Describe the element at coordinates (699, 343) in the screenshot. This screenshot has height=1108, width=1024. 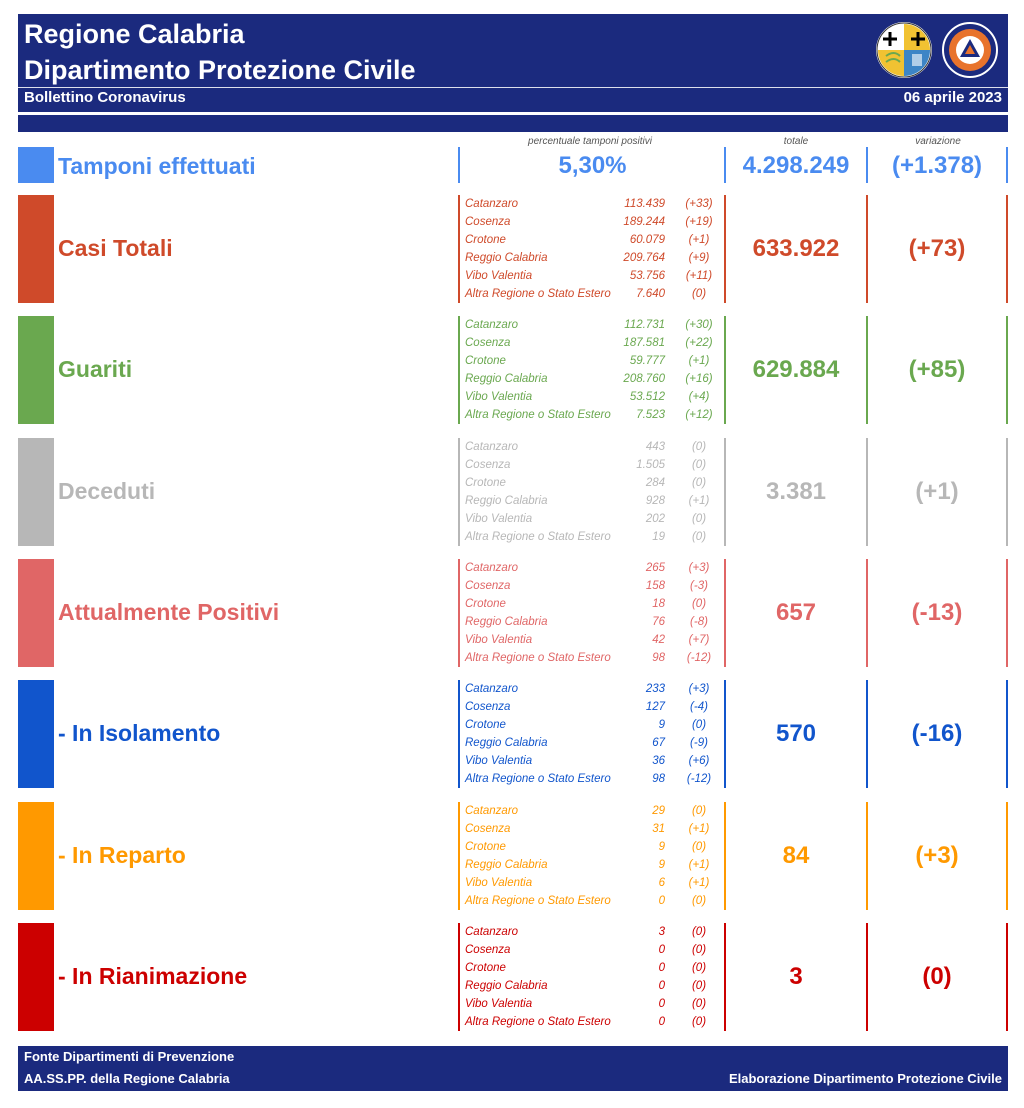
I see `province-delta: (+22)` at that location.